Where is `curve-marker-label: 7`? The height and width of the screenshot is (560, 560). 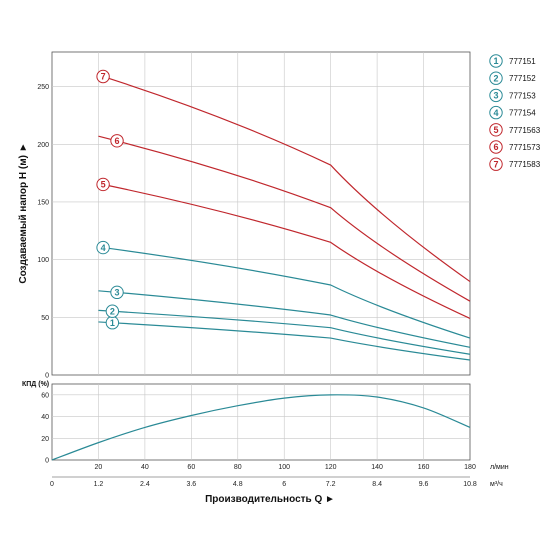
curve-marker-label: 7 is located at coordinates (103, 77).